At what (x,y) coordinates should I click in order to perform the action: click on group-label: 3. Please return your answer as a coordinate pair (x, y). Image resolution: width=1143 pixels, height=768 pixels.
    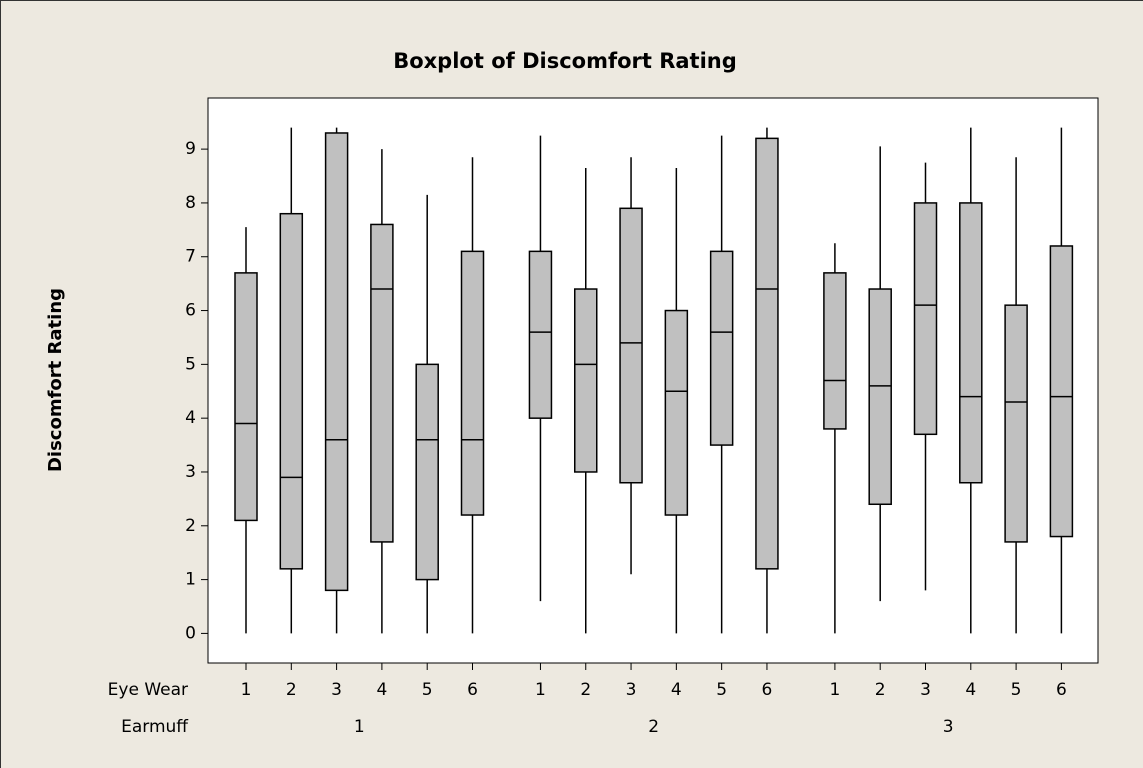
    Looking at the image, I should click on (948, 727).